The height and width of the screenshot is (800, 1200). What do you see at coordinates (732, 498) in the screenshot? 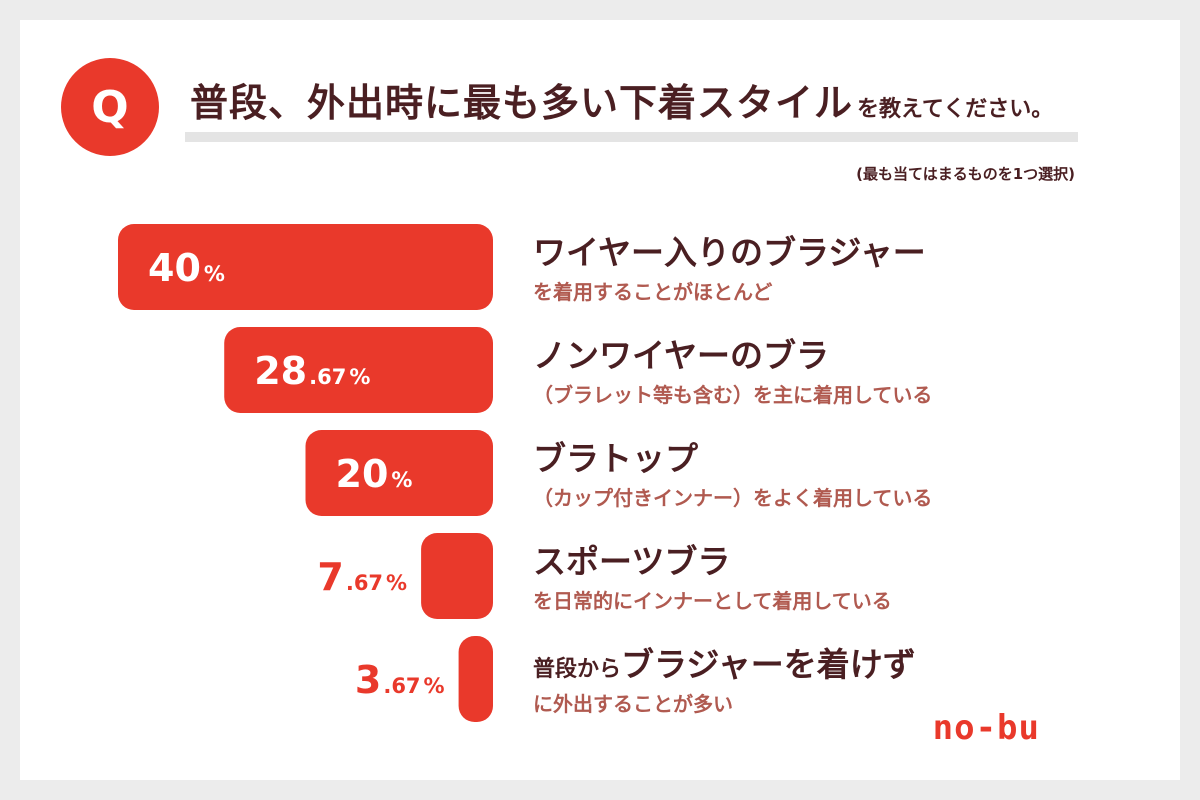
I see `category-sublabel-3: （カップ付きインナー）をよく着用している` at bounding box center [732, 498].